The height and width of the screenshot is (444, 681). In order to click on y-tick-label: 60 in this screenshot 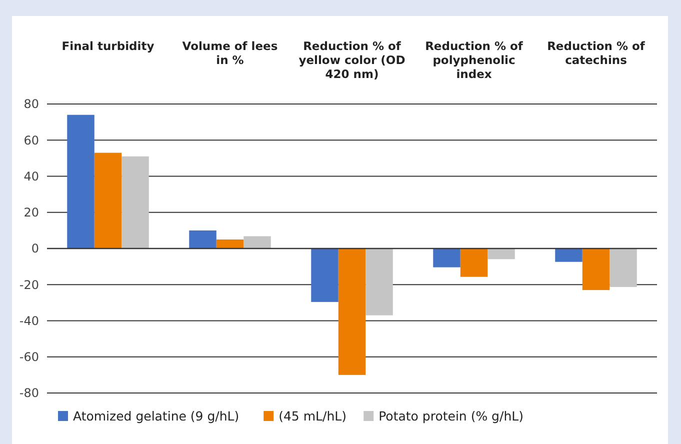, I will do `click(31, 140)`.